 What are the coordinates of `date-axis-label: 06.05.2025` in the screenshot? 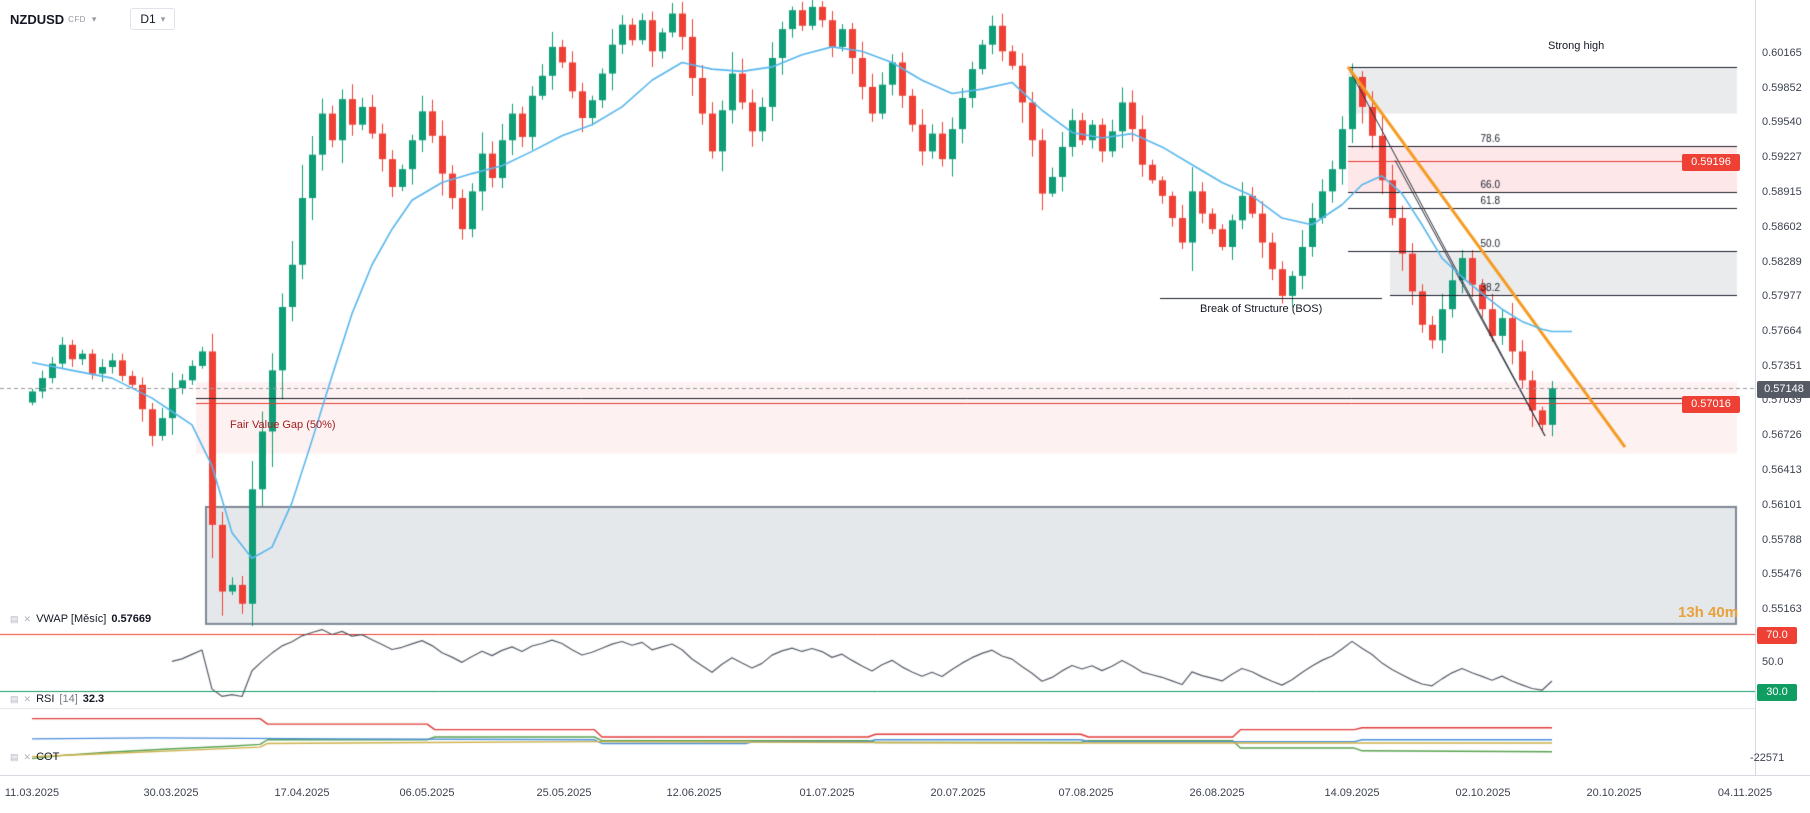 It's located at (427, 793).